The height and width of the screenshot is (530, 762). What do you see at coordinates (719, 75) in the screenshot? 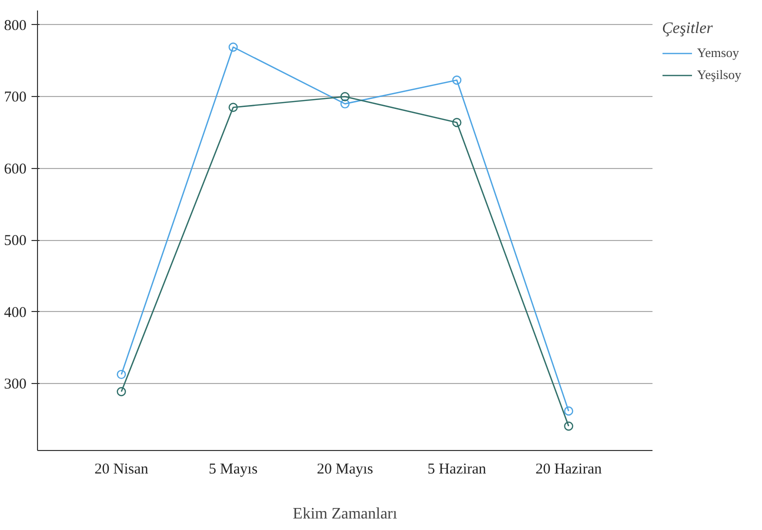
I see `legend-label: Yeşilsoy` at bounding box center [719, 75].